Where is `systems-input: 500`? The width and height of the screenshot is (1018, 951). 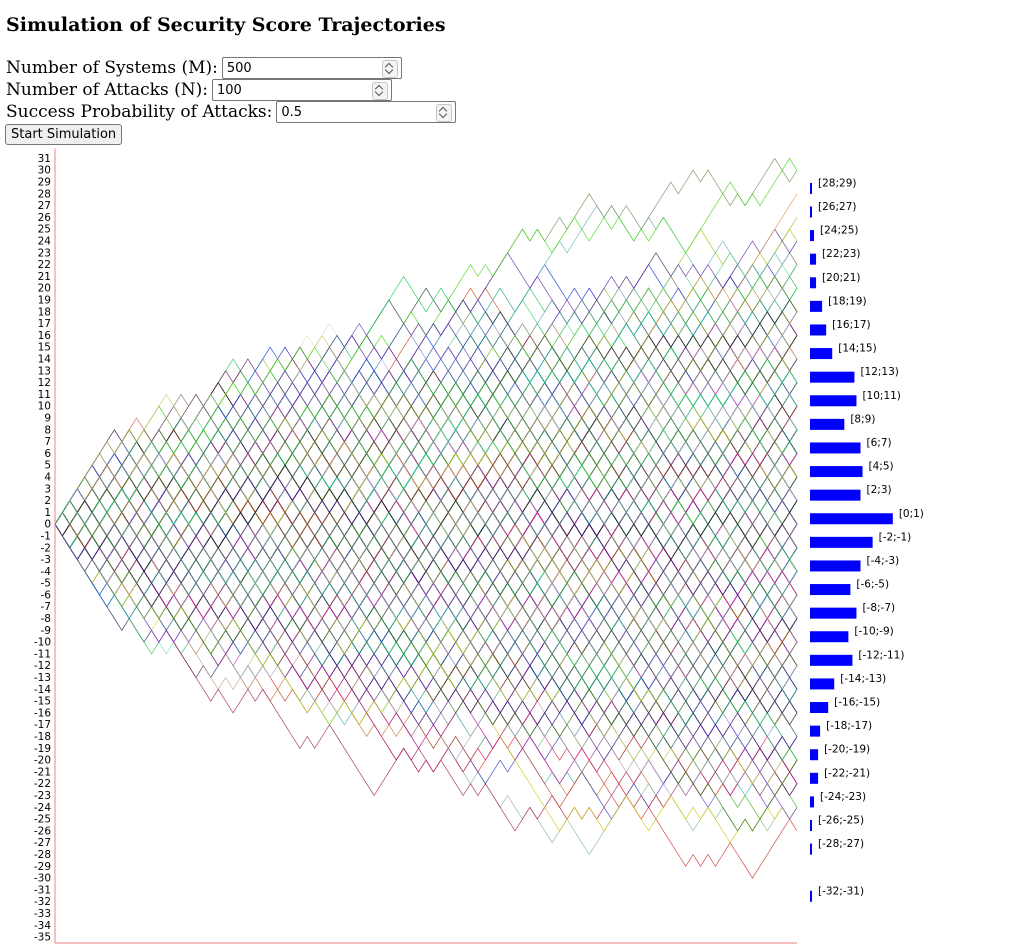 systems-input: 500 is located at coordinates (311, 68).